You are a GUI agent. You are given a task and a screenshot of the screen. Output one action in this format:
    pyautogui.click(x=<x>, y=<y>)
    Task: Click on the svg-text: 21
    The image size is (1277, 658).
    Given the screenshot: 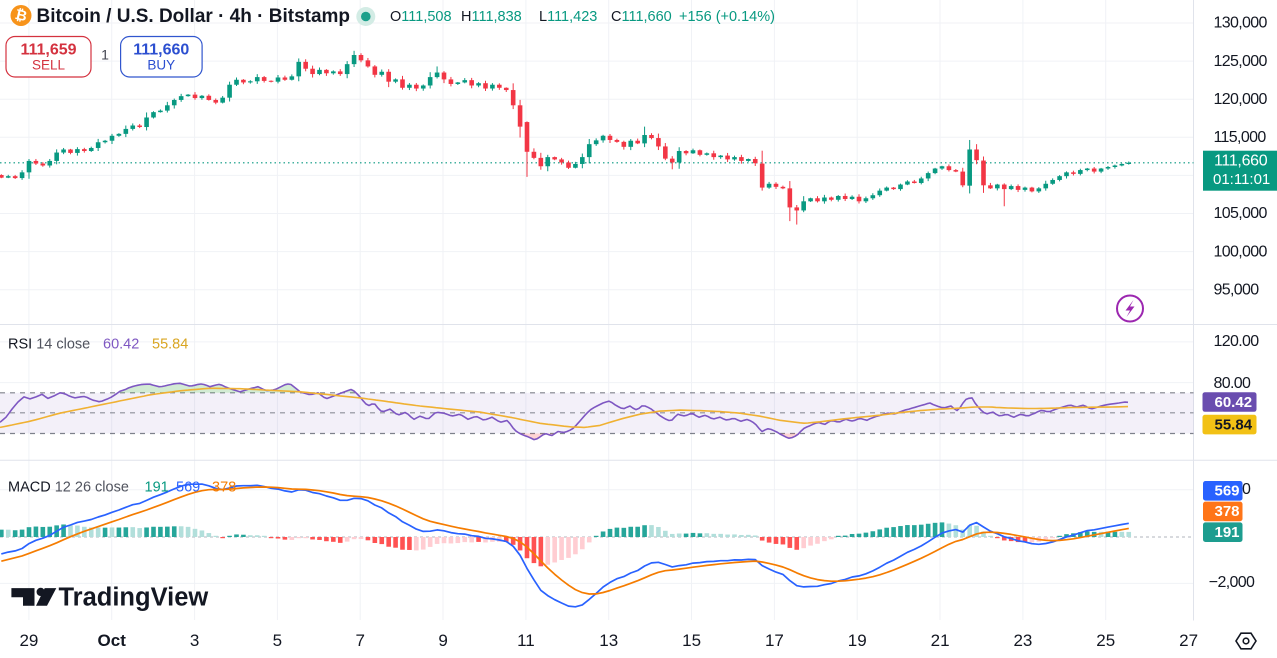 What is the action you would take?
    pyautogui.click(x=940, y=640)
    